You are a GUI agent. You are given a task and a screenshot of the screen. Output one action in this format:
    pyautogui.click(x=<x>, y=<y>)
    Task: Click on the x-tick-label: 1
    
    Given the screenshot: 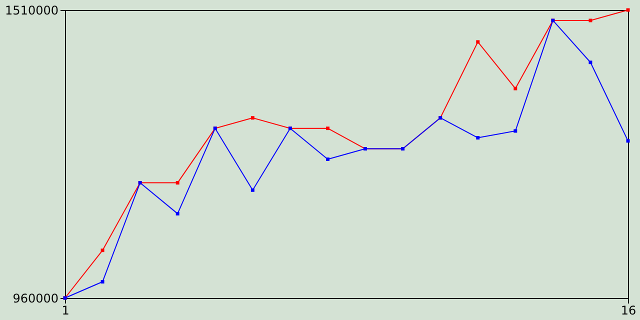 What is the action you would take?
    pyautogui.click(x=66, y=311)
    